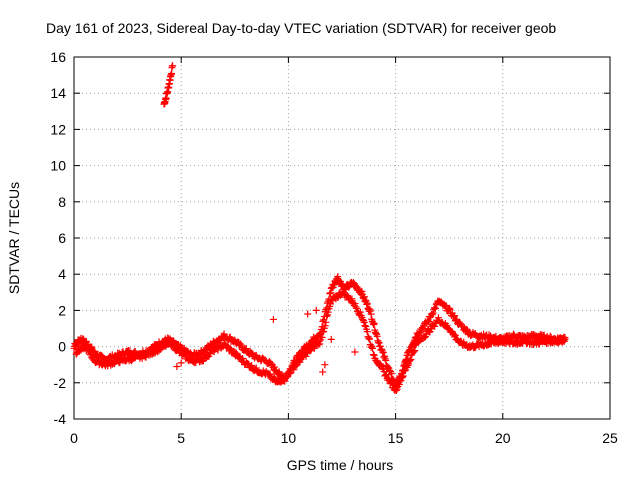  I want to click on y-tick-label: 10, so click(58, 166).